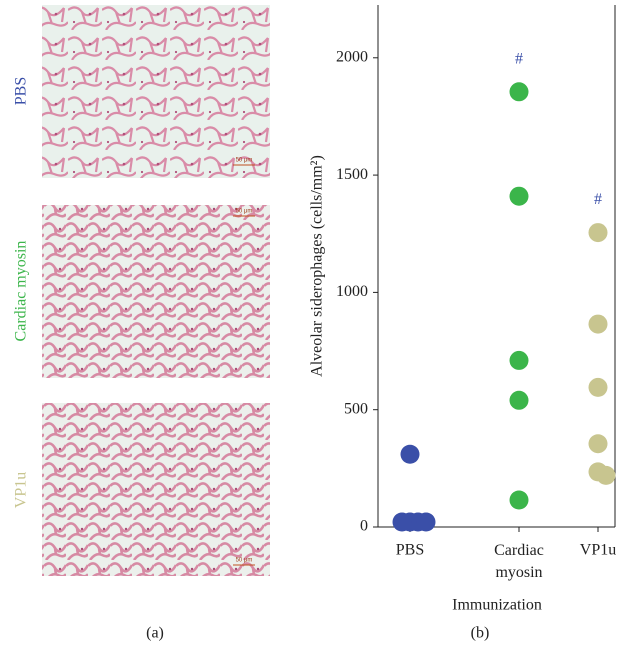 This screenshot has width=643, height=652. I want to click on y-tick-label: 2000, so click(352, 56).